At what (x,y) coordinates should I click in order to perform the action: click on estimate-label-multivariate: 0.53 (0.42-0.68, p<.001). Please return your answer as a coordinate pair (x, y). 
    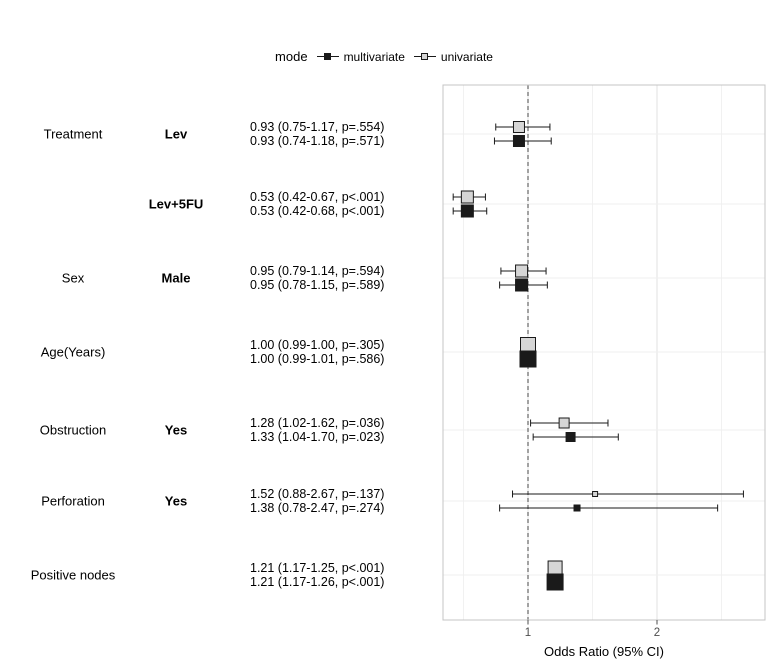
    Looking at the image, I should click on (317, 211).